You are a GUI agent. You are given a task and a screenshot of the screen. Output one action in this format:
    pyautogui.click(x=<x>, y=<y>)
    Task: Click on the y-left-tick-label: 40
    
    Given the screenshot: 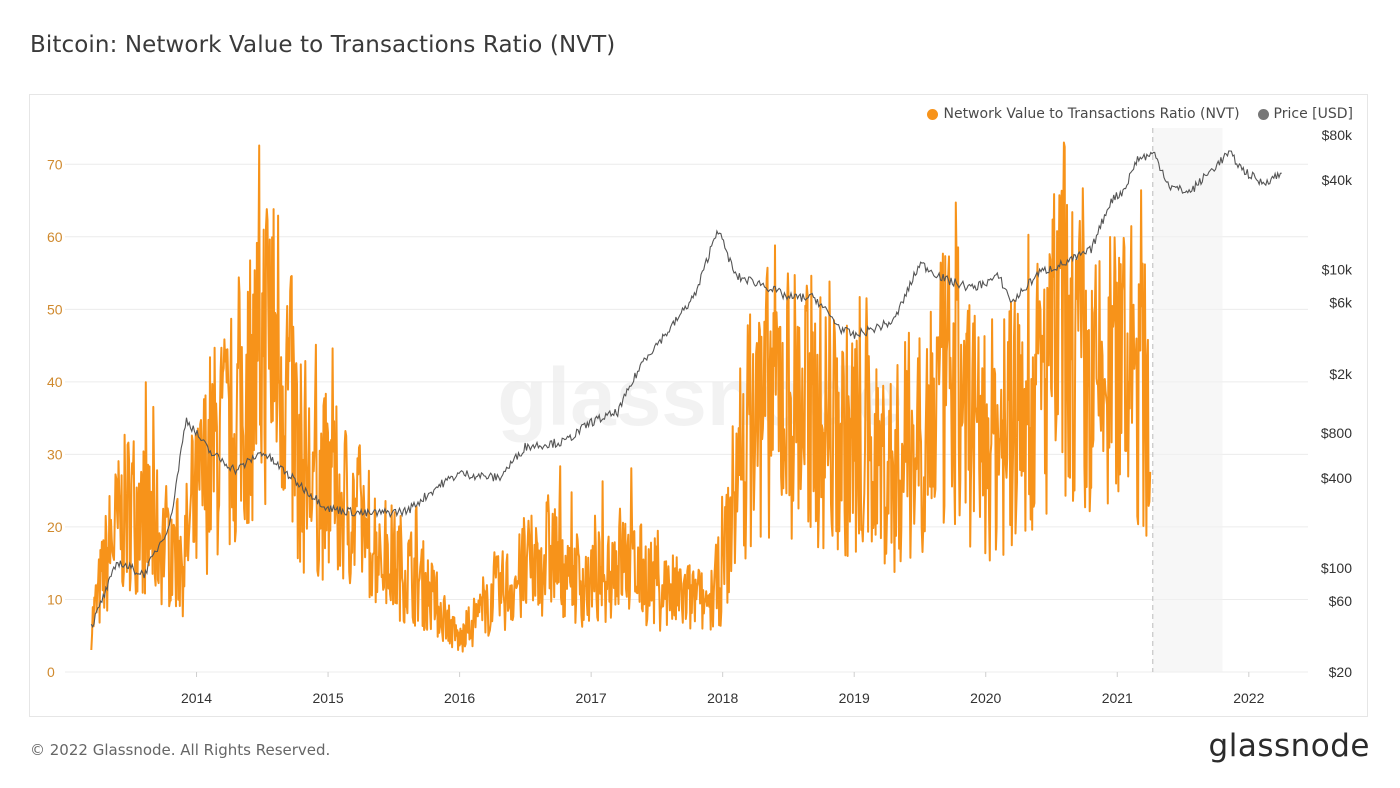 What is the action you would take?
    pyautogui.click(x=55, y=382)
    